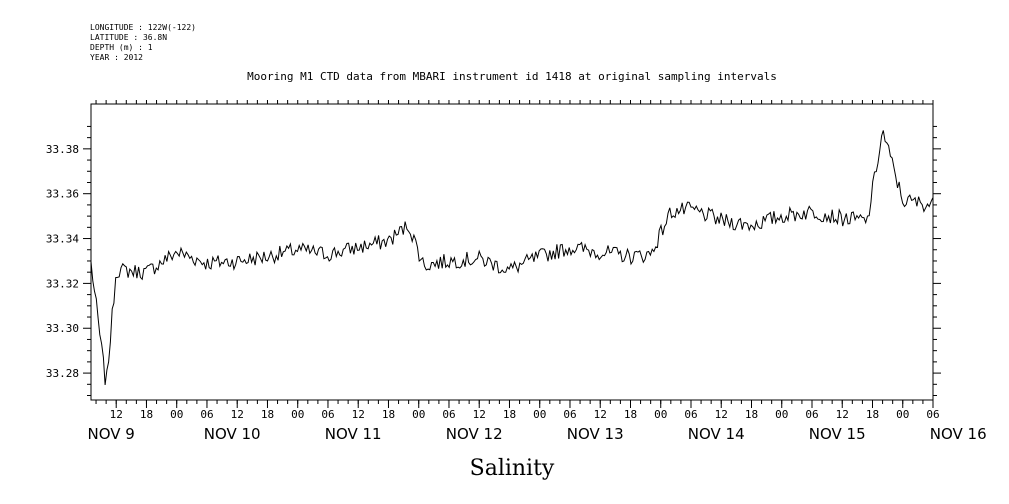 This screenshot has width=1009, height=504. What do you see at coordinates (62, 328) in the screenshot?
I see `y-tick-label: 33.30` at bounding box center [62, 328].